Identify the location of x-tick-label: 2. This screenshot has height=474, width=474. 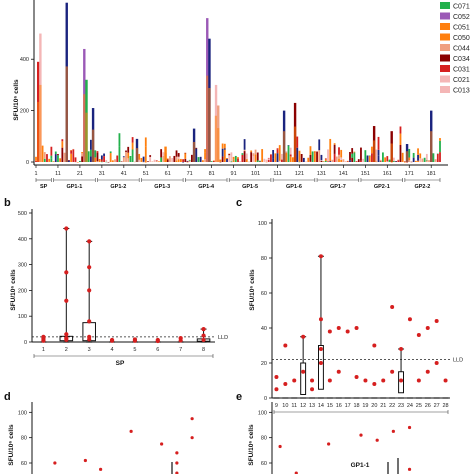
(66, 350).